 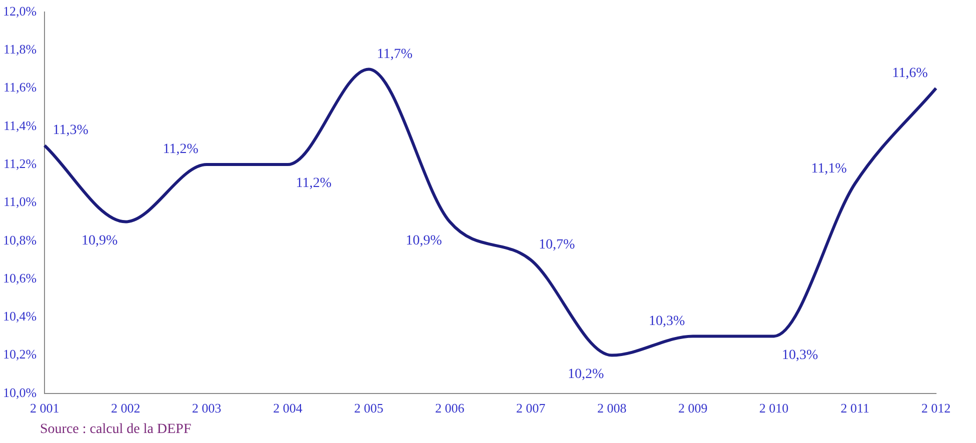 I want to click on y-tick-label: 10,2%, so click(x=19, y=354).